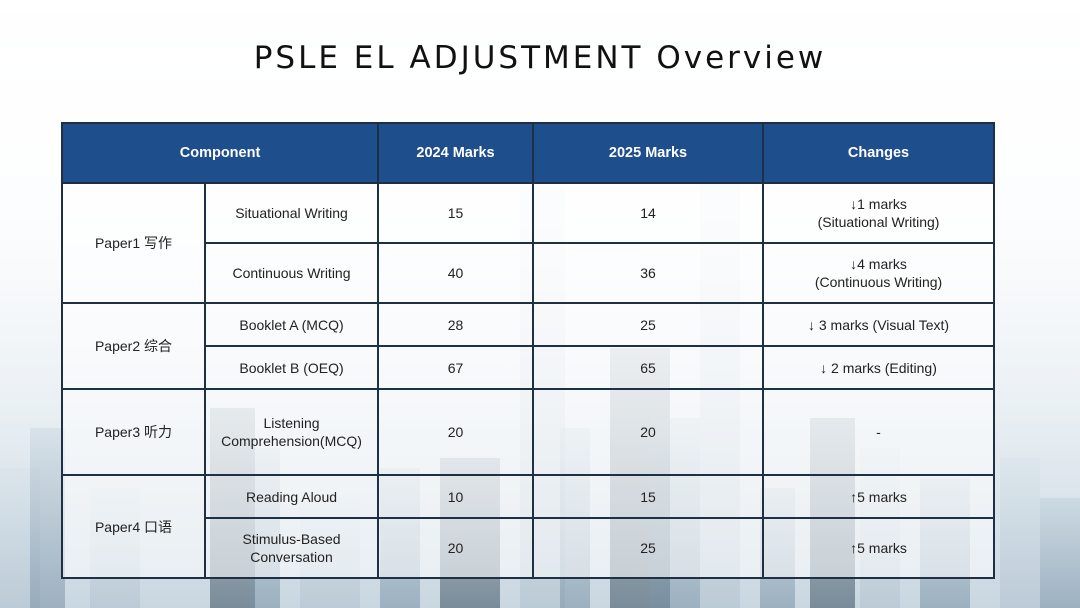 The height and width of the screenshot is (608, 1080). I want to click on sub-component: Stimulus-Based Conversation, so click(291, 548).